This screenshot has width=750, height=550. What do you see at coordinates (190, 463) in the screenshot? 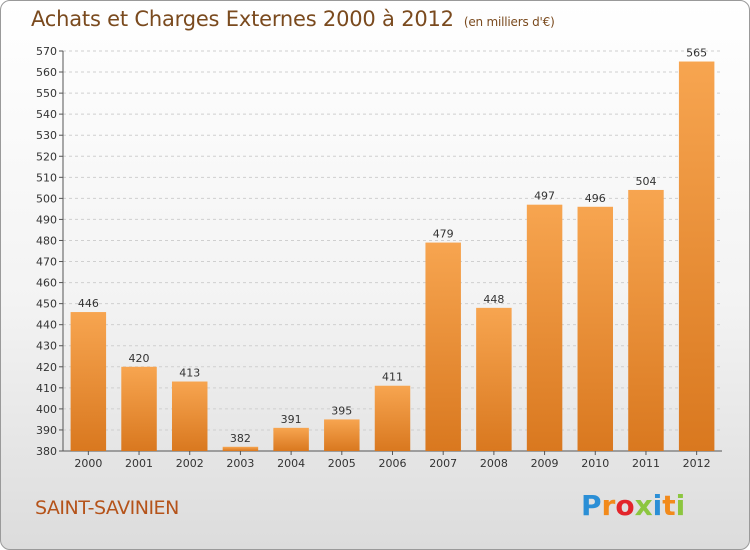
I see `x-tick-label-2002: 2002` at bounding box center [190, 463].